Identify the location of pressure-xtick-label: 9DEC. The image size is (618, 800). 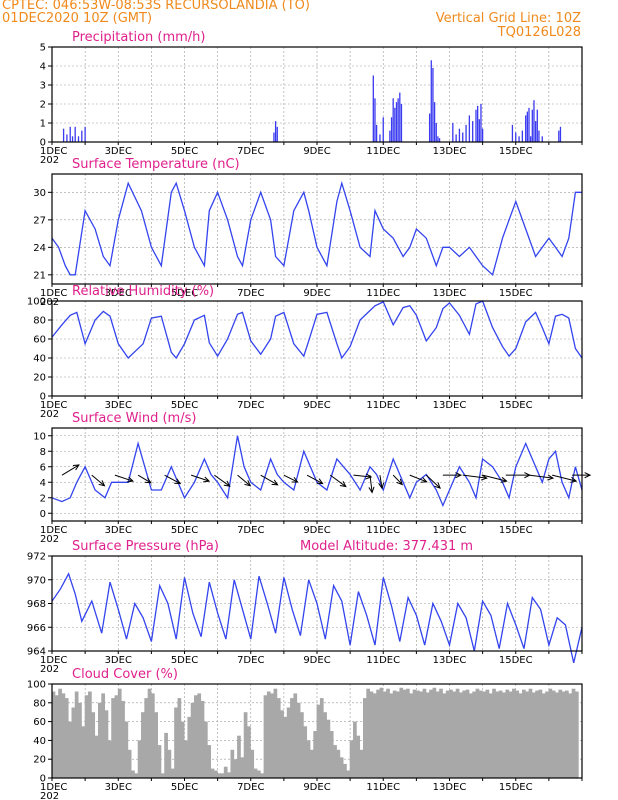
(316, 660).